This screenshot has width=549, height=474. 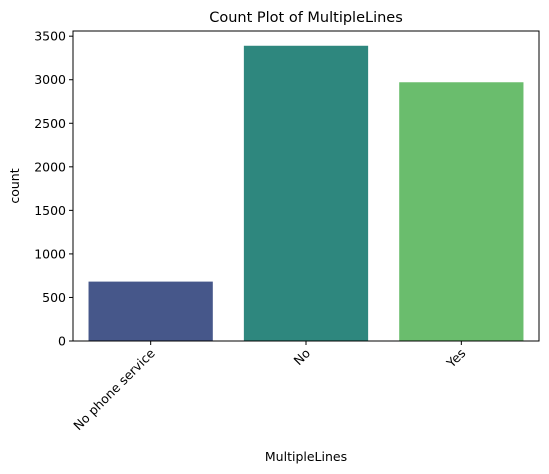 I want to click on bar-yes, so click(x=461, y=211).